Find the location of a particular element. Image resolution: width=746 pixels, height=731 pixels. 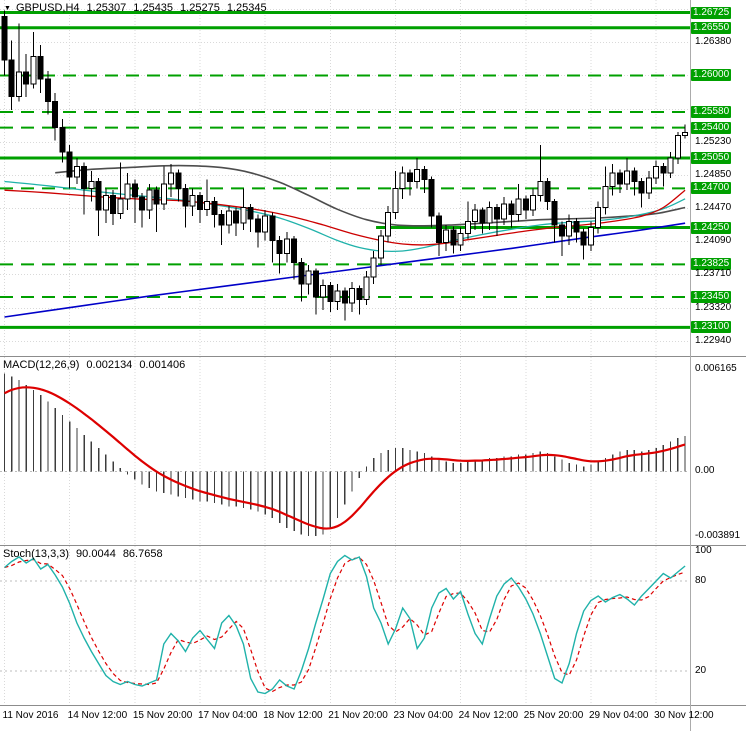

macd-indicator-header: MACD(12,26,9) 0.002134 0.001406 is located at coordinates (94, 365).